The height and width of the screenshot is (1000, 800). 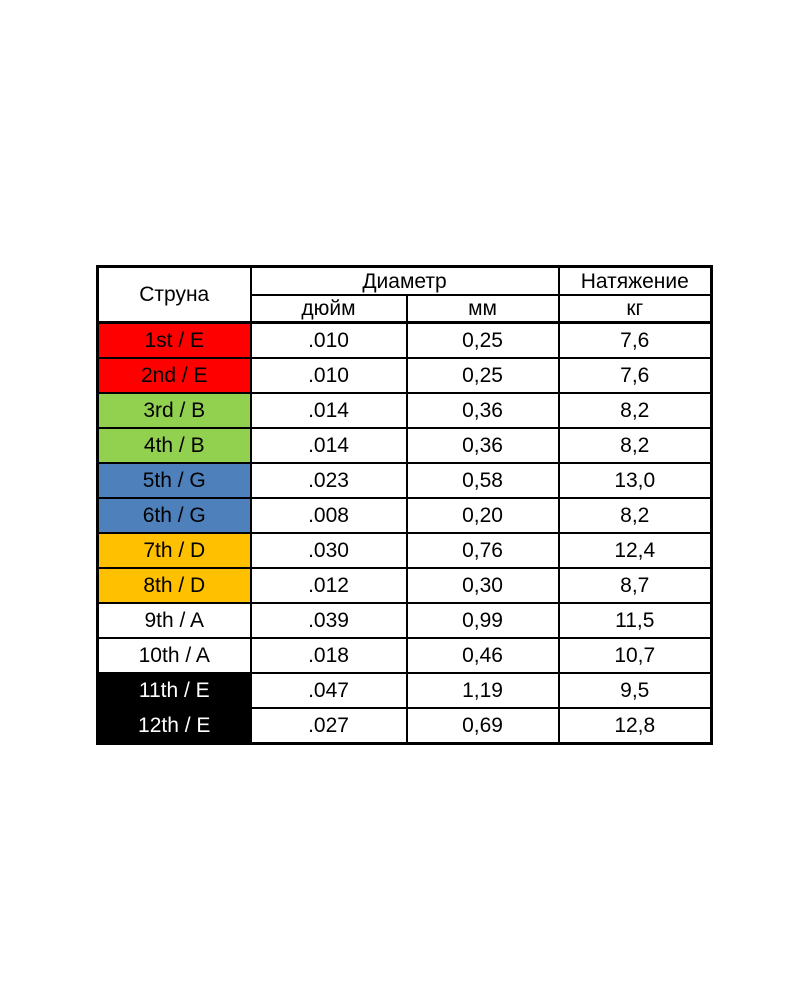 What do you see at coordinates (328, 620) in the screenshot?
I see `diameter-inch-cell: .039` at bounding box center [328, 620].